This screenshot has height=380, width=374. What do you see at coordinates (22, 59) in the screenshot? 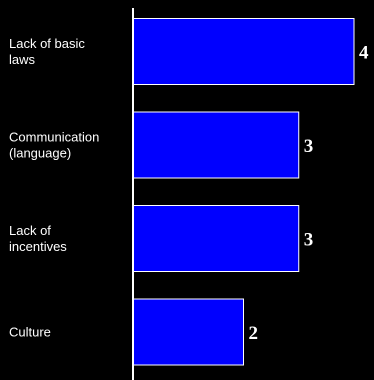
I see `category-label-line: laws` at bounding box center [22, 59].